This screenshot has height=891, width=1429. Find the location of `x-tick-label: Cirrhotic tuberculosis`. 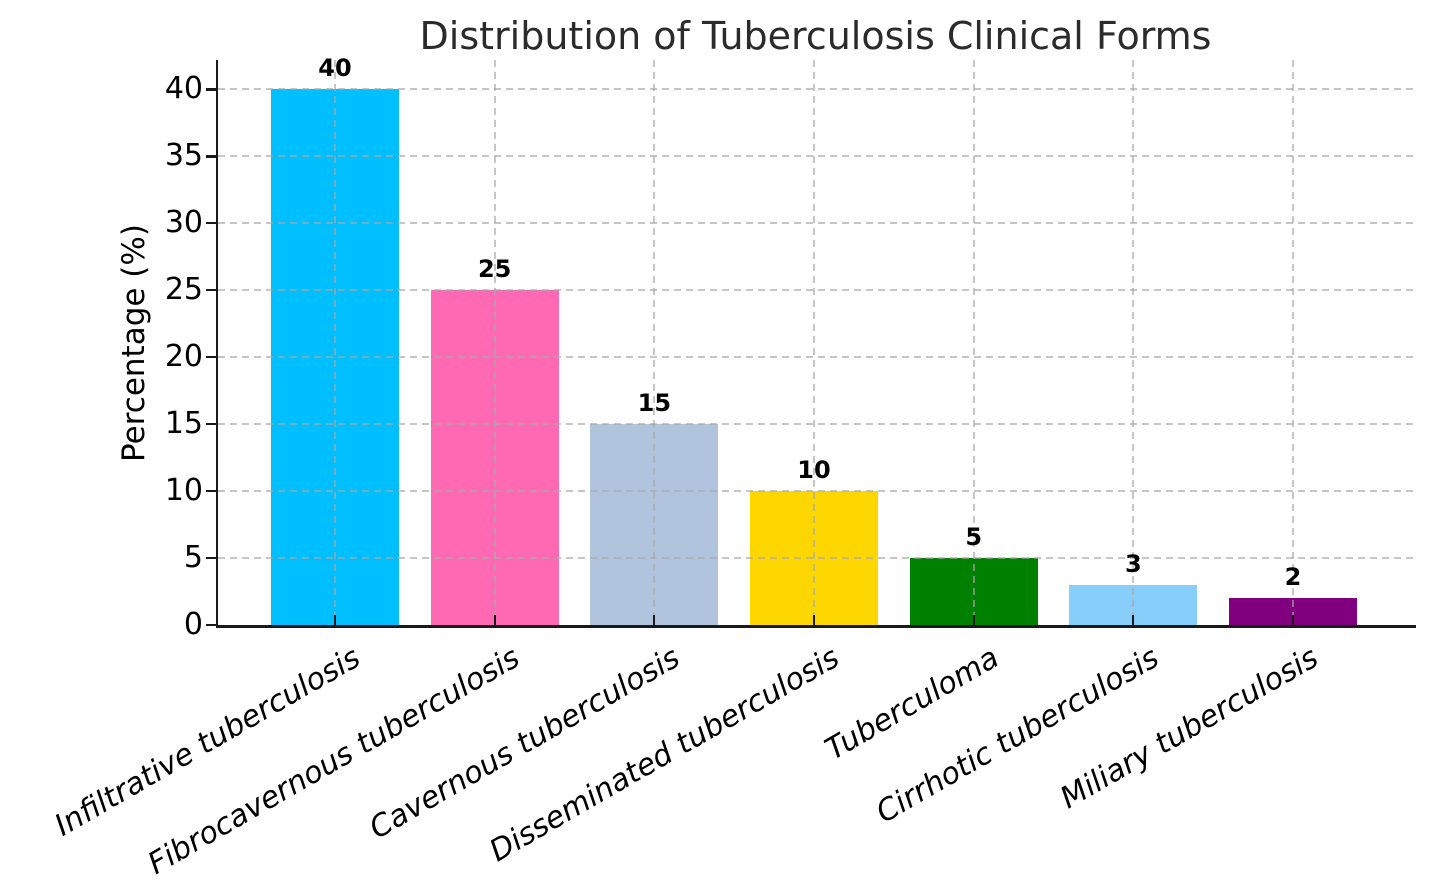

x-tick-label: Cirrhotic tuberculosis is located at coordinates (1017, 735).